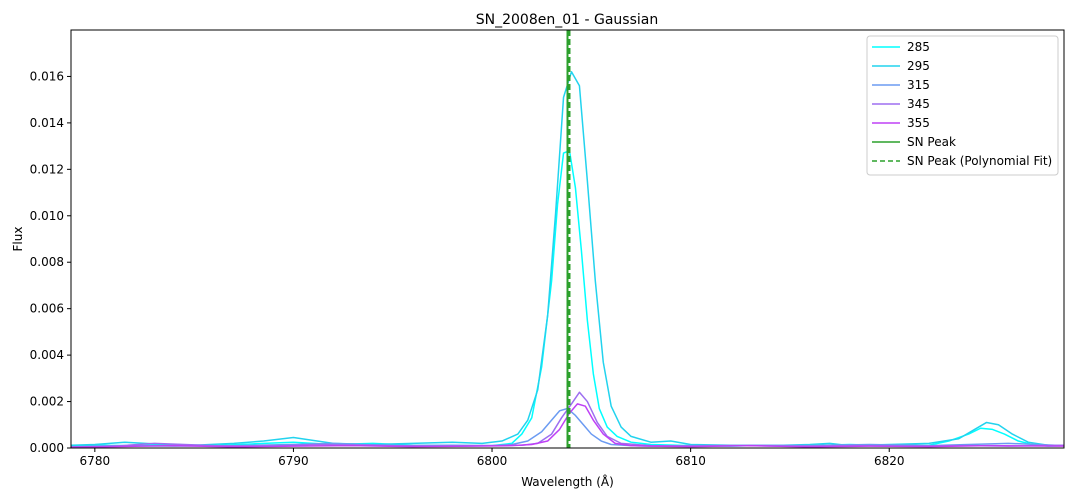  I want to click on y-tick-label: 0.000, so click(47, 448).